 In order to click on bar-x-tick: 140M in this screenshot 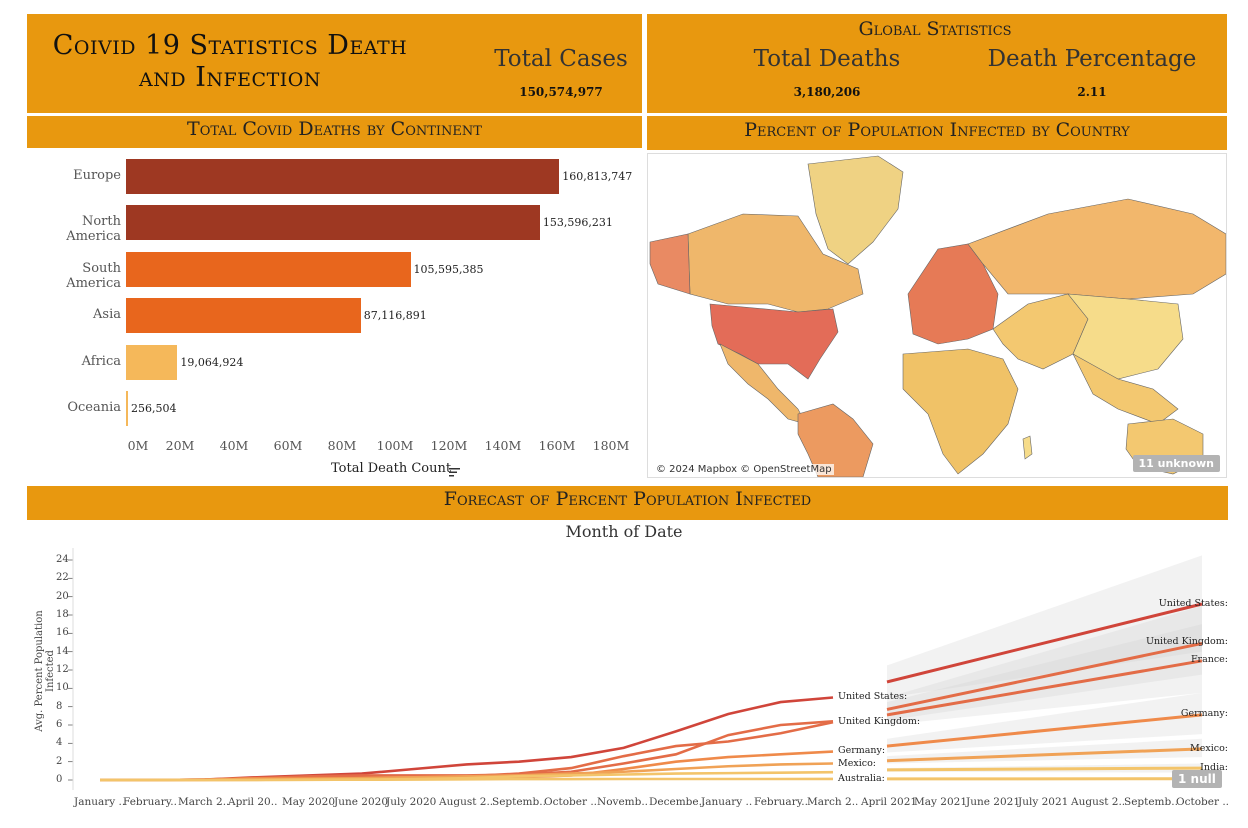, I will do `click(503, 445)`.